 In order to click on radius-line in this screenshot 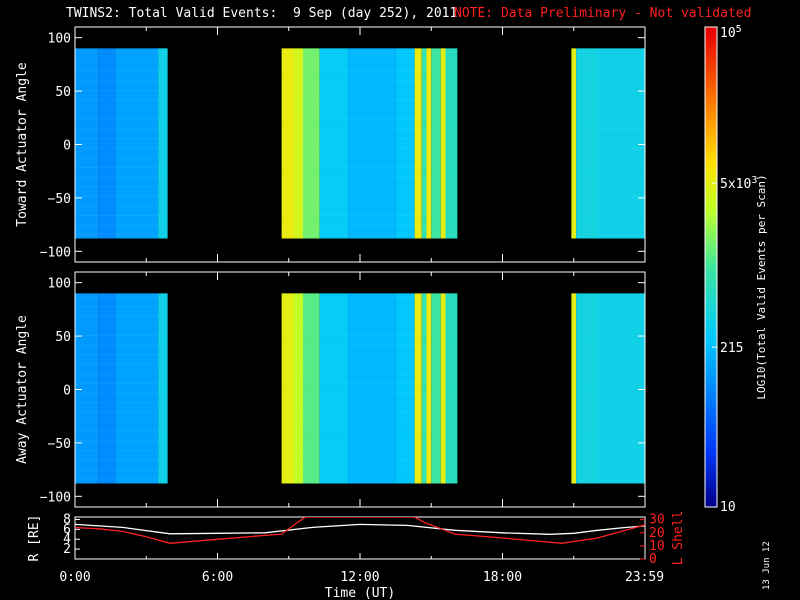, I will do `click(360, 529)`.